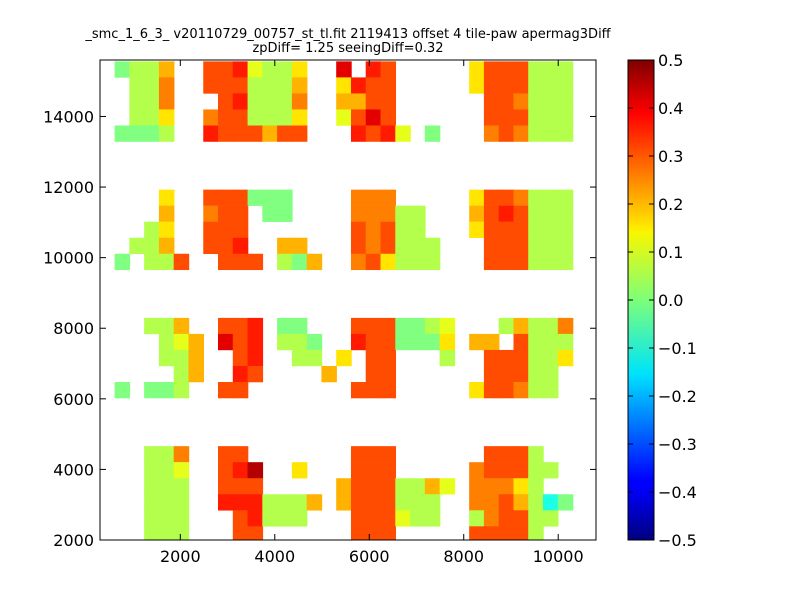 This screenshot has height=600, width=800. I want to click on colorbar: 0.5 0.4 0.3 0.2 0.1 0.0 −0.1 −0.2 −0.3 −0.4 −0.5, so click(662, 300).